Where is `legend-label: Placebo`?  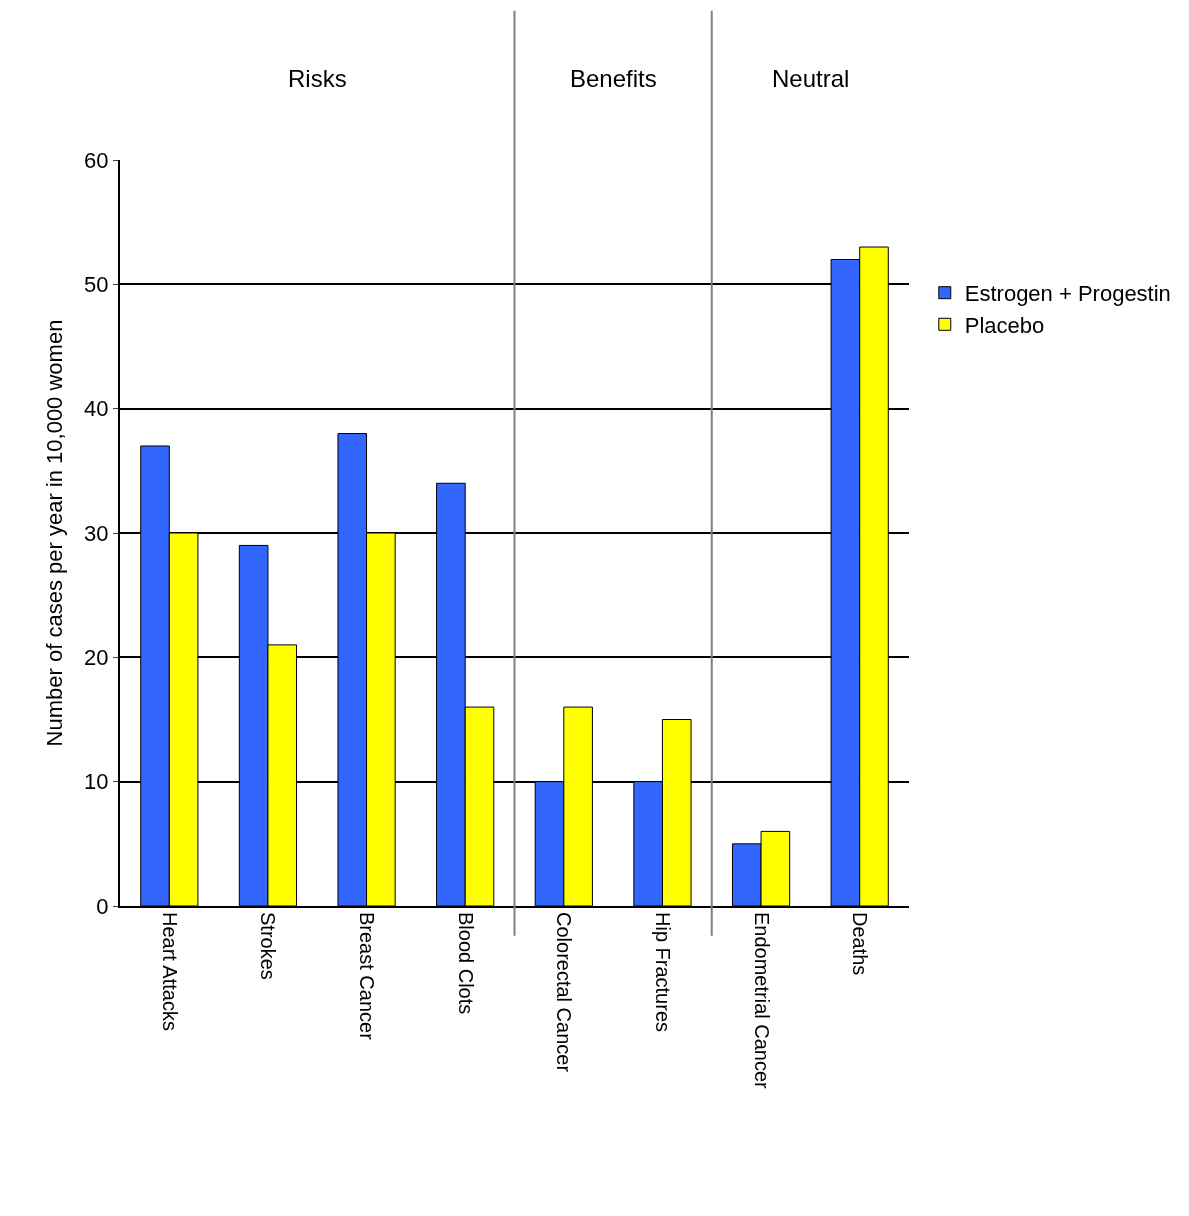 legend-label: Placebo is located at coordinates (1004, 325).